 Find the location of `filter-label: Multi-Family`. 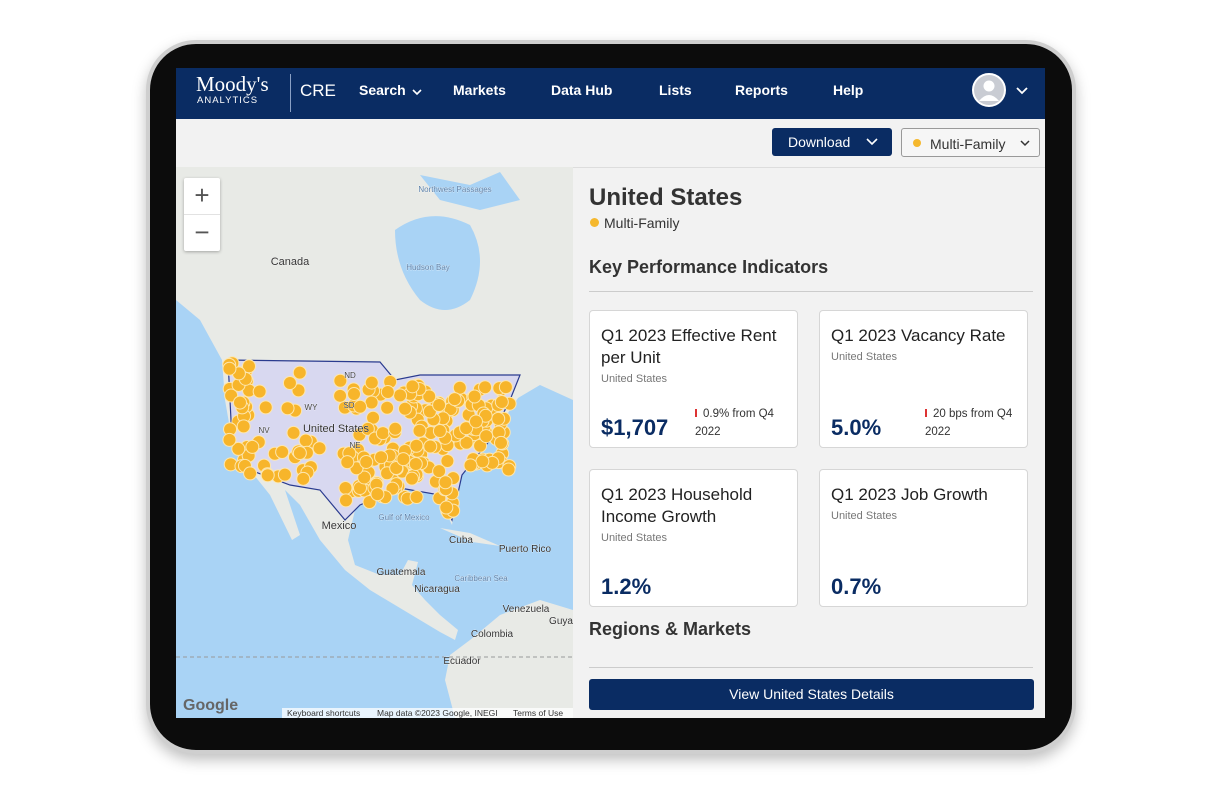

filter-label: Multi-Family is located at coordinates (968, 144).